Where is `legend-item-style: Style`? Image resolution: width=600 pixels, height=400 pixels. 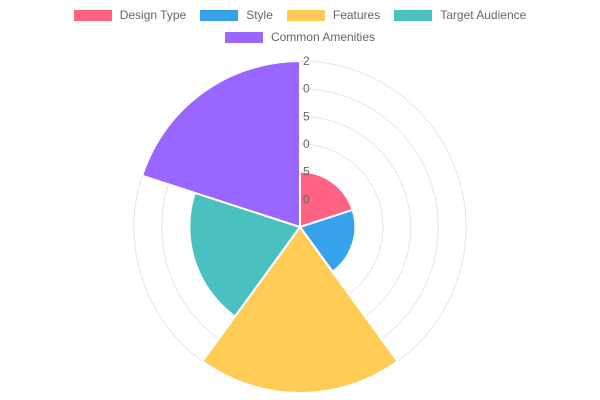 legend-item-style: Style is located at coordinates (236, 15).